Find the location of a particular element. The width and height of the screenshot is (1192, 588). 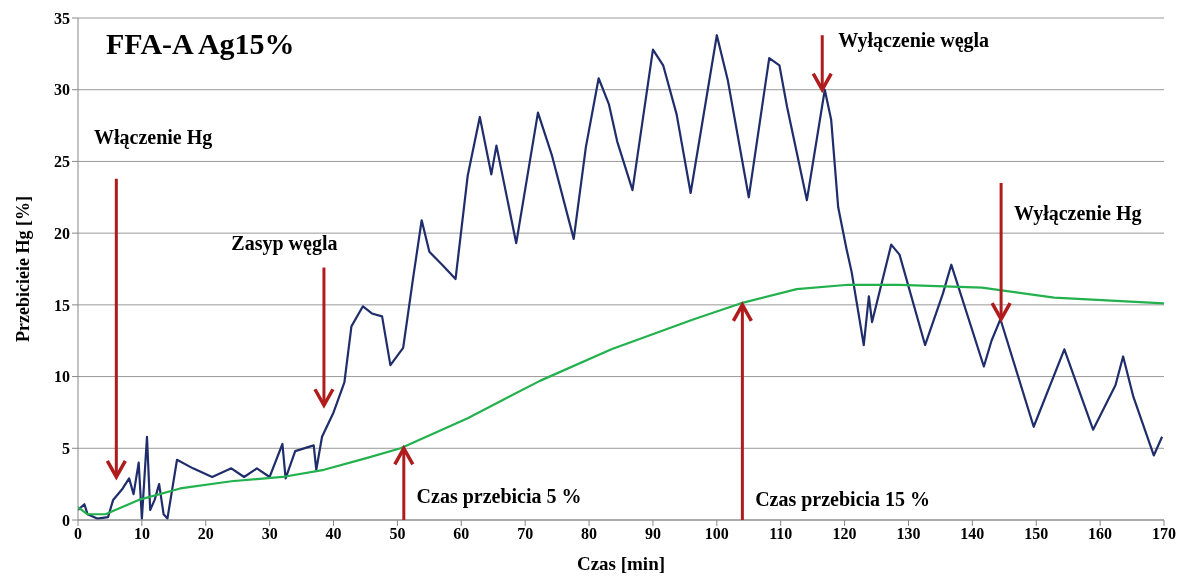

annotation: Wyłączenie węgla is located at coordinates (914, 40).